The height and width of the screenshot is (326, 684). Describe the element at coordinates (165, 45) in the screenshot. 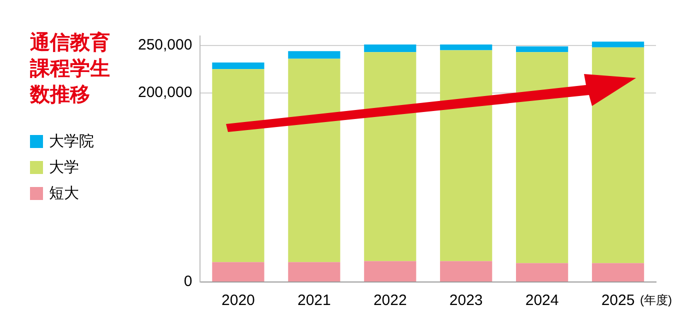

I see `y-tick-label: 250,000` at that location.